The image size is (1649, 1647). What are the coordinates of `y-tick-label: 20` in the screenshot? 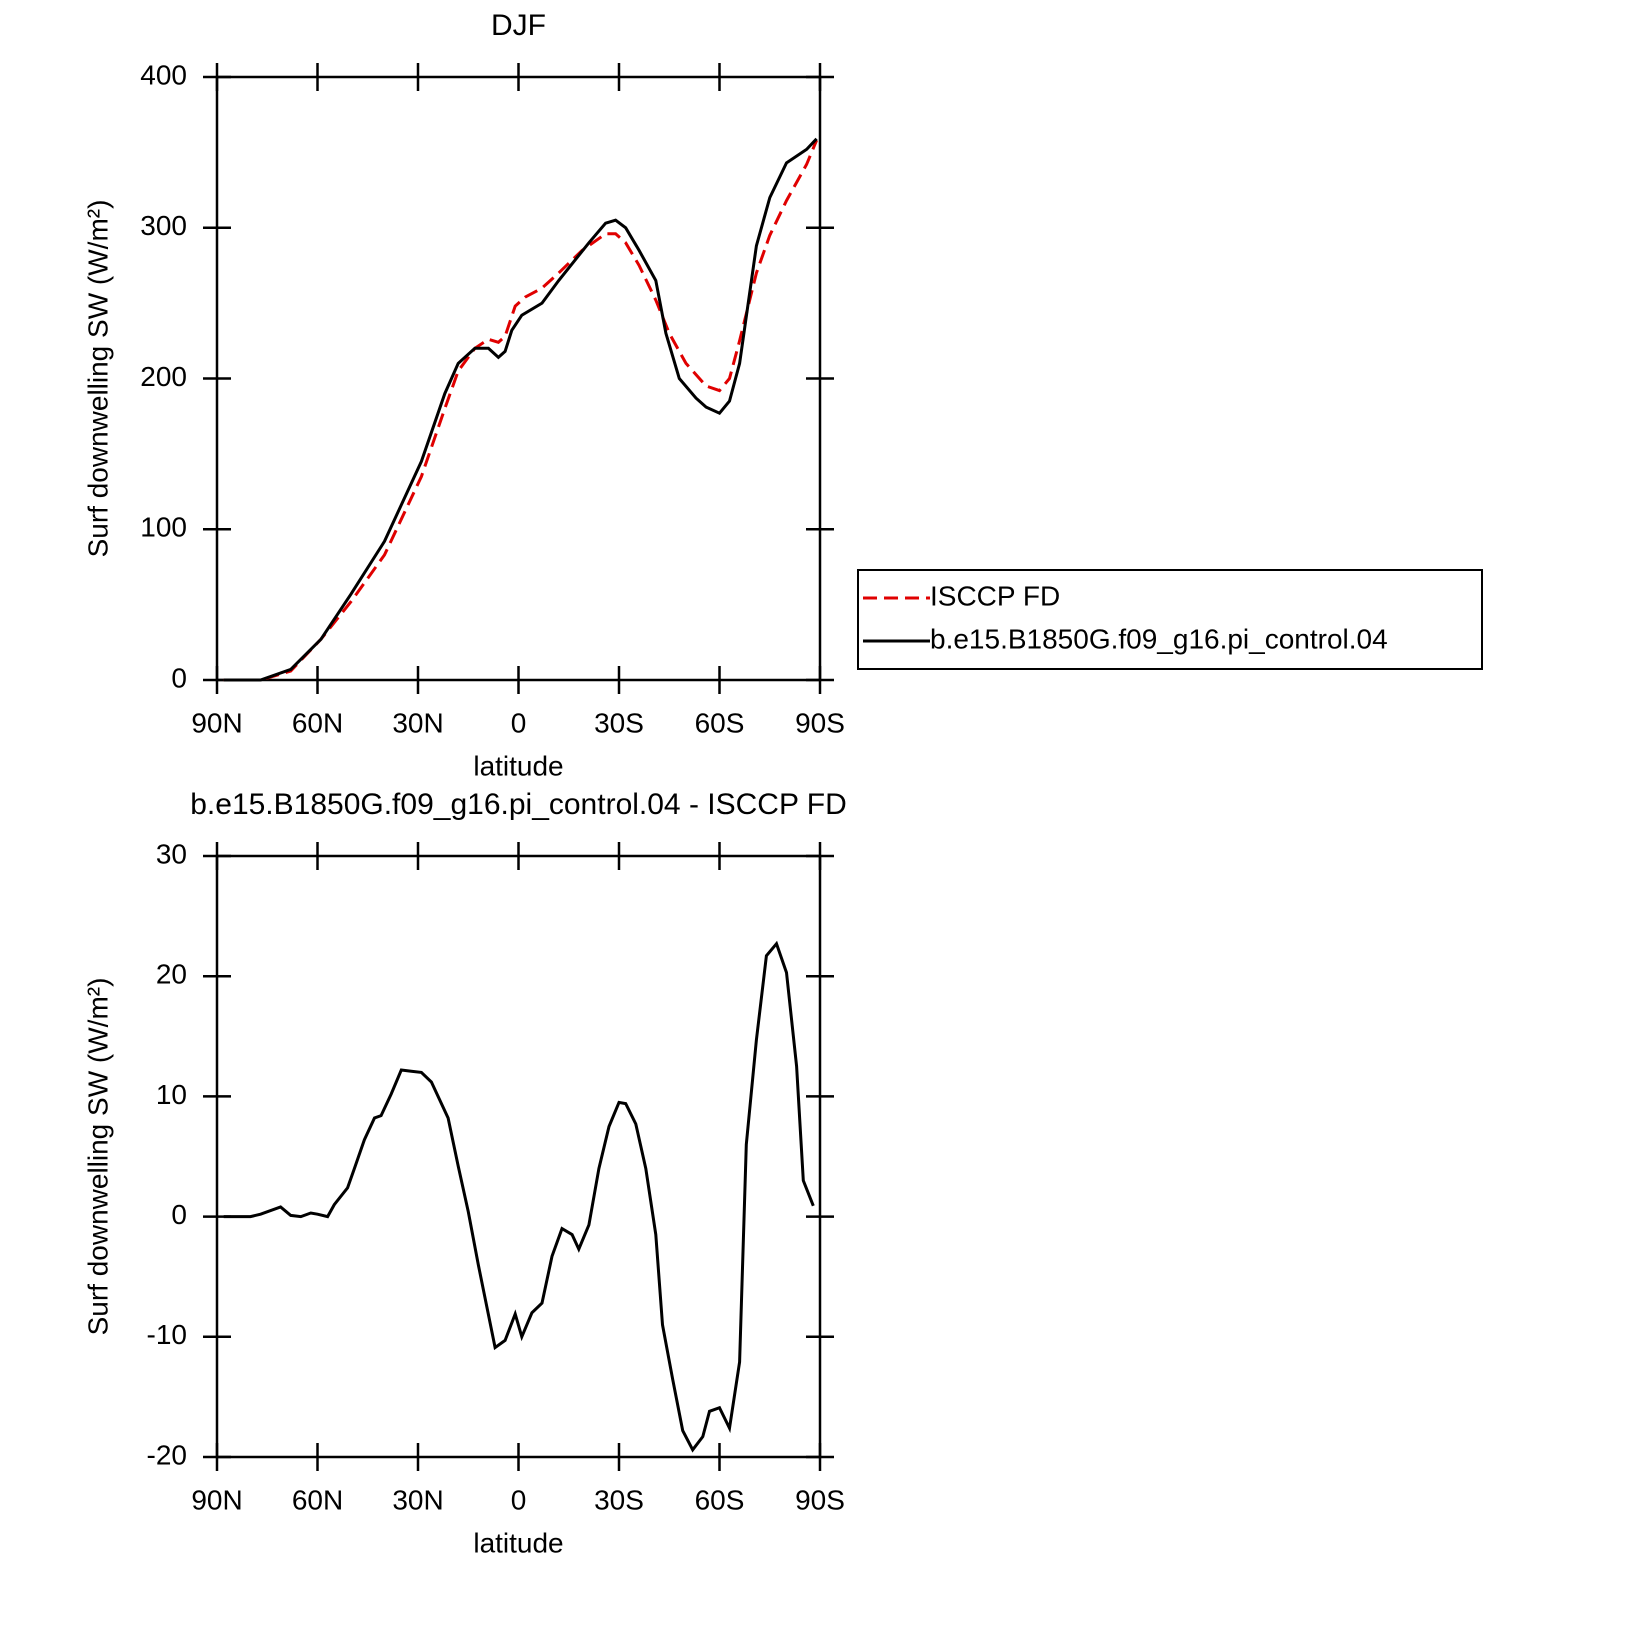 It's located at (171, 974).